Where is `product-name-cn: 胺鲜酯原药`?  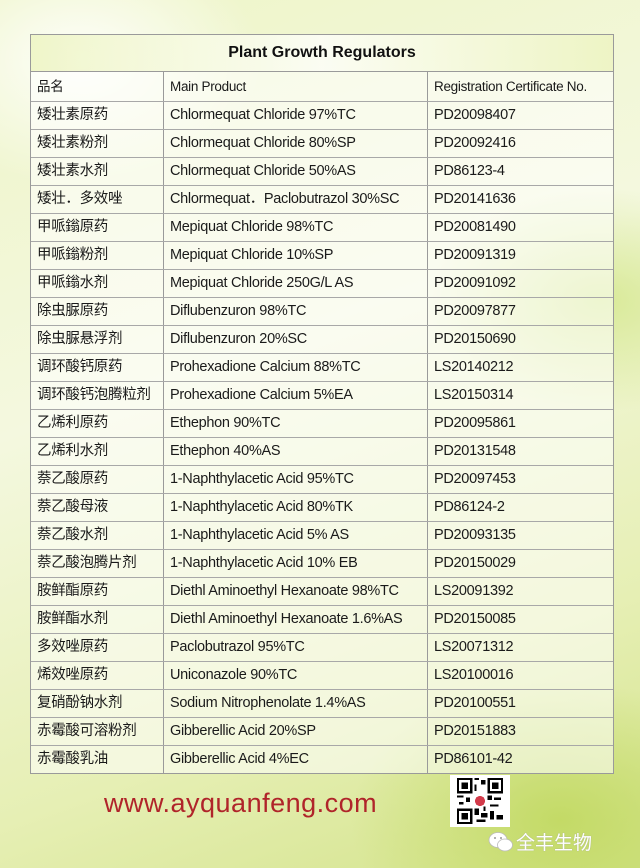
product-name-cn: 胺鲜酯原药 is located at coordinates (97, 591).